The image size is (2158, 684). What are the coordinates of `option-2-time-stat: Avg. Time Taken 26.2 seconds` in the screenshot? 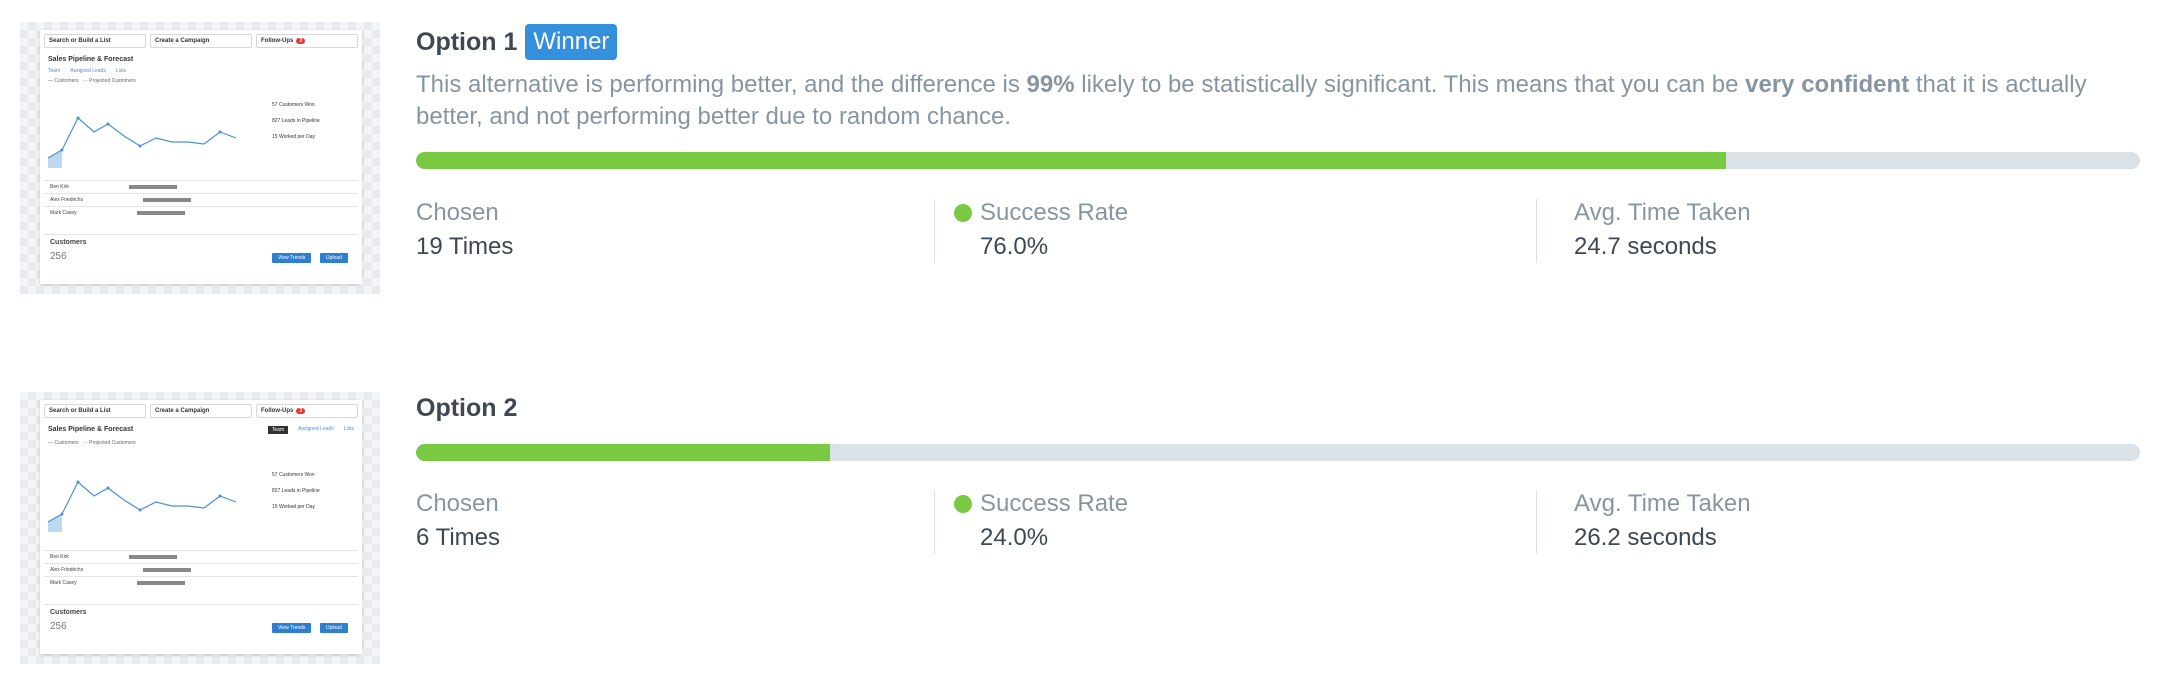 It's located at (1662, 521).